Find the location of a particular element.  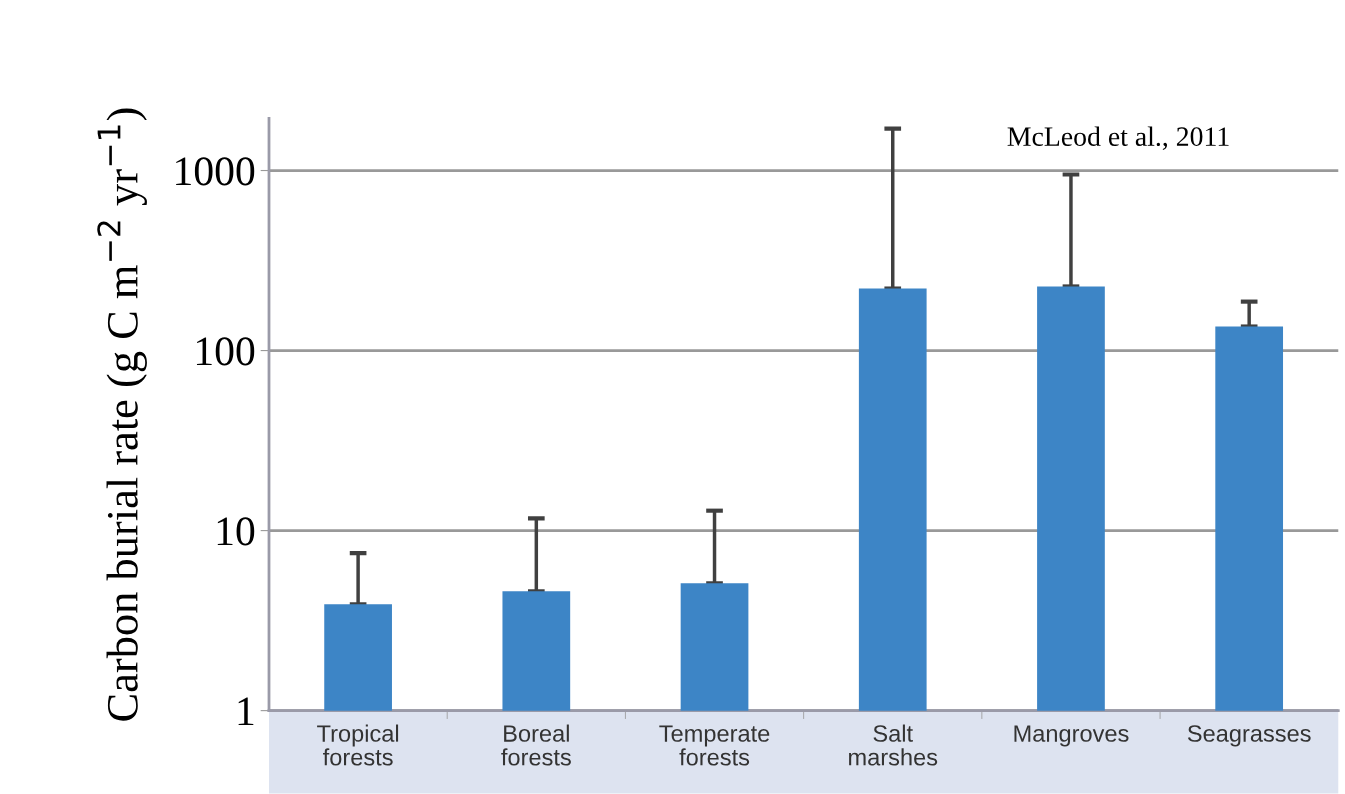

x-tick-label: Temperate forests is located at coordinates (714, 745).